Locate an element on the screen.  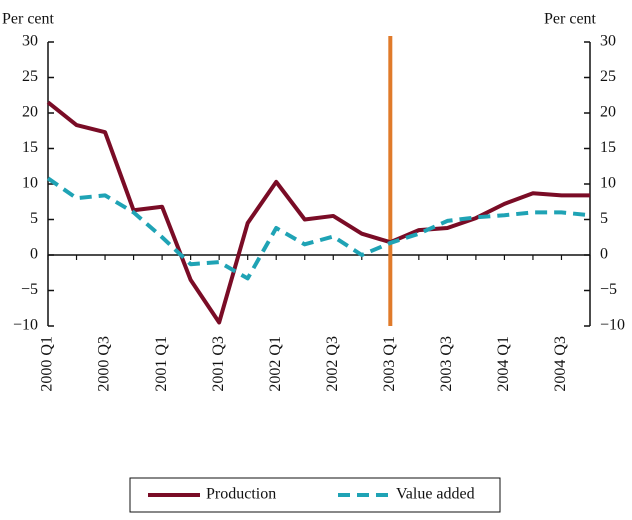
legend-label: Value added is located at coordinates (435, 494).